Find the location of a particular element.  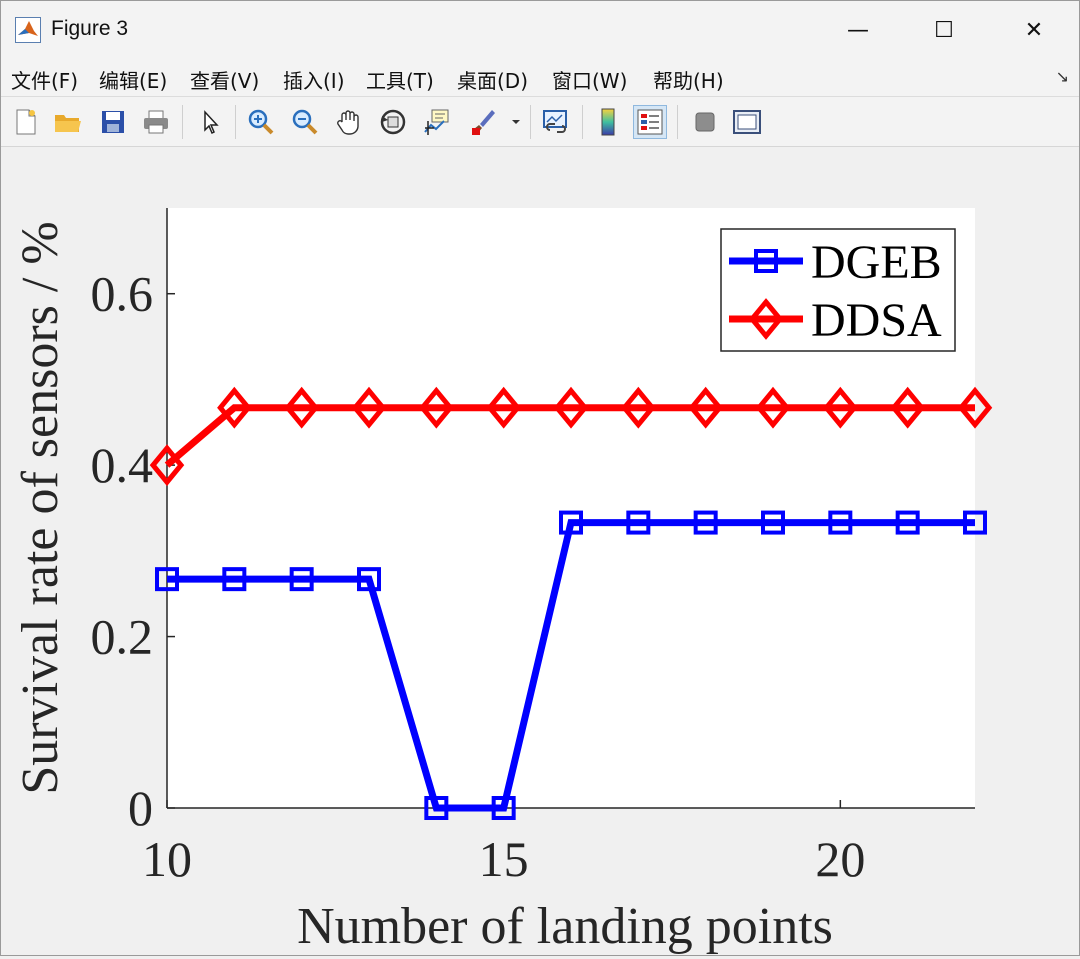

link-plot-icon is located at coordinates (555, 121).